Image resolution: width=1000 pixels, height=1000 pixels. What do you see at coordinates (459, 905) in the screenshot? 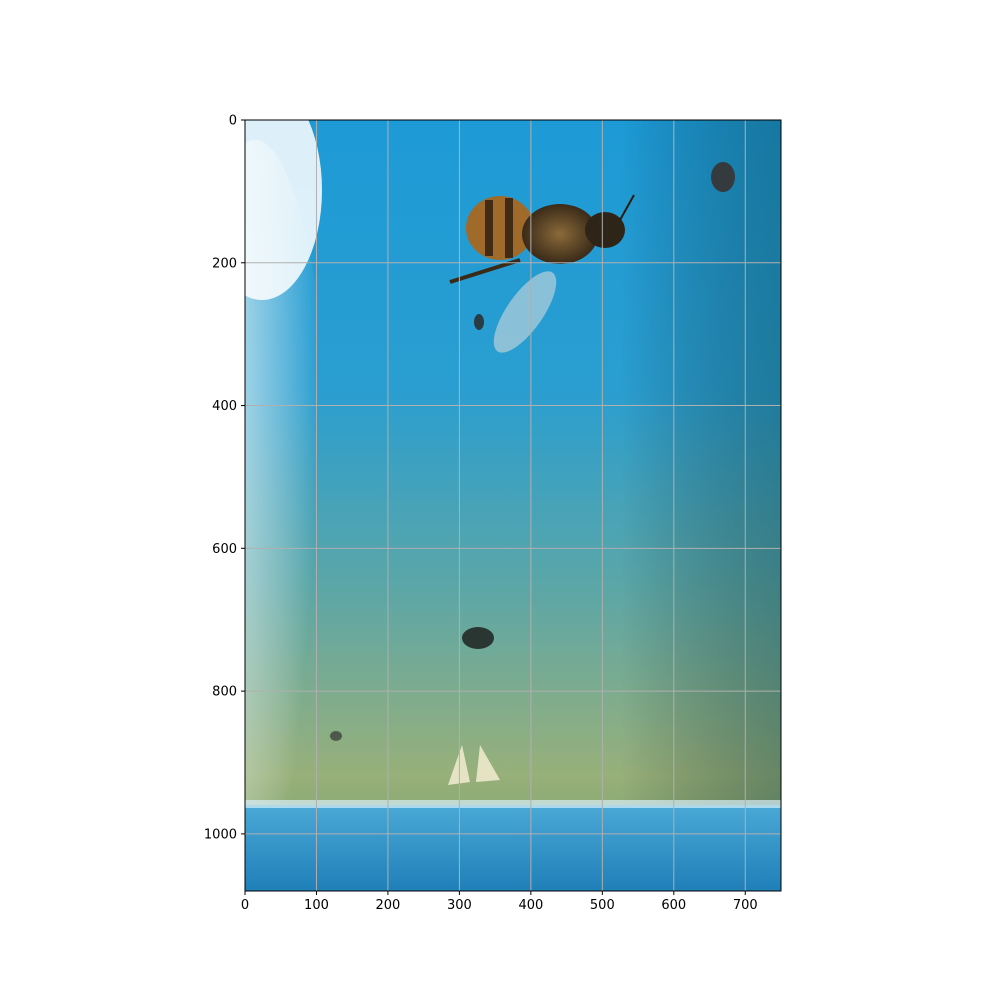
I see `x-tick-label: 300` at bounding box center [459, 905].